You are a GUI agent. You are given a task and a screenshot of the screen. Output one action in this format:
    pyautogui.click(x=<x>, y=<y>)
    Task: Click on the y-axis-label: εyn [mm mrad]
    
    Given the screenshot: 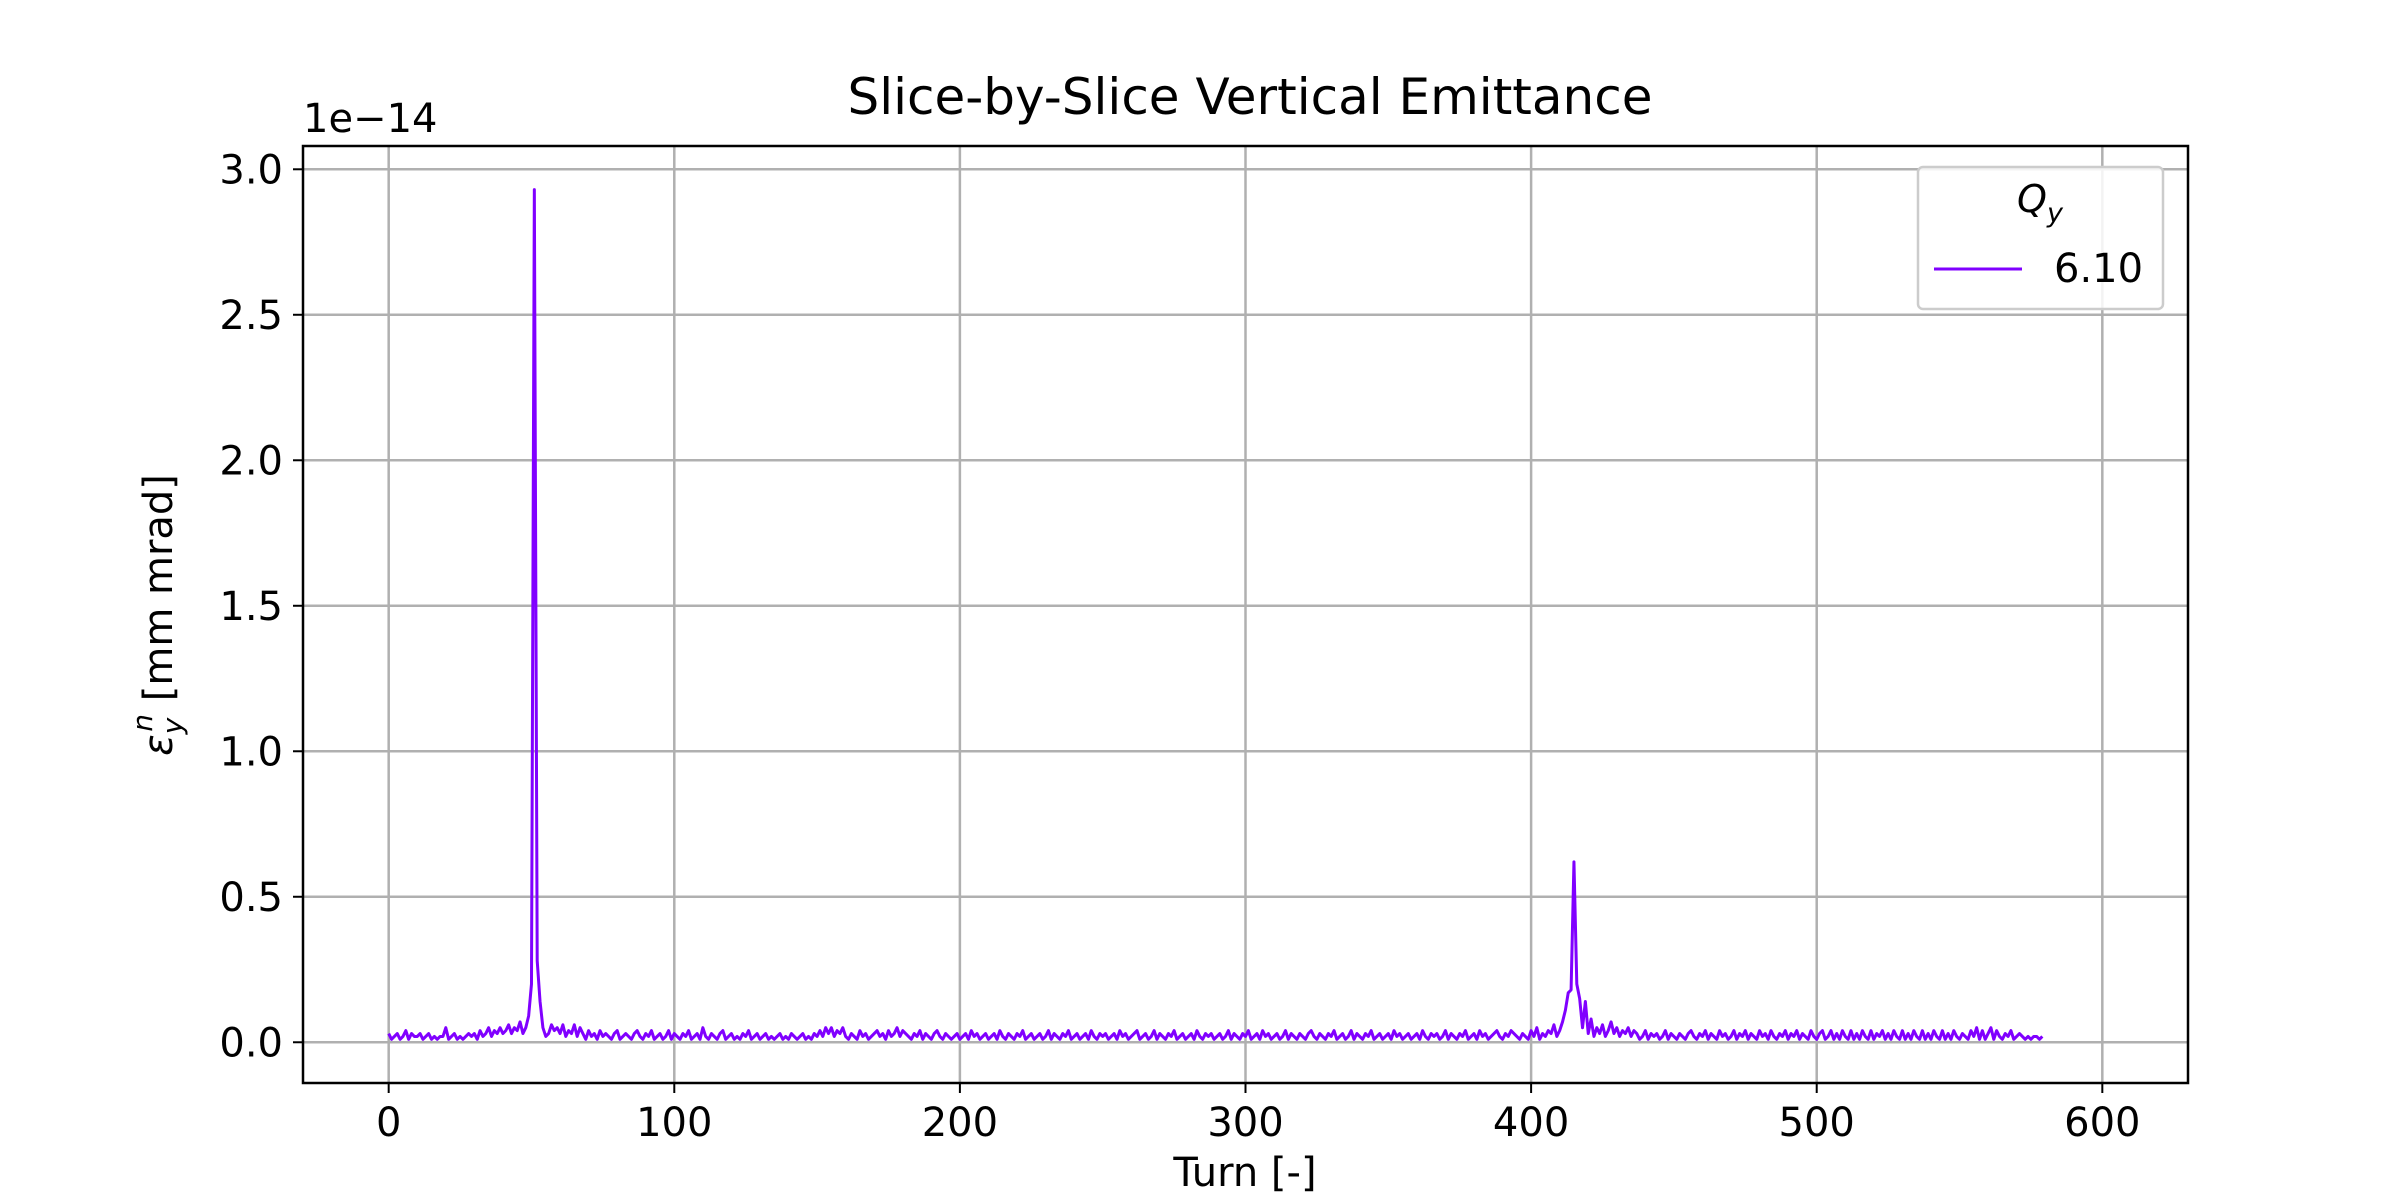 What is the action you would take?
    pyautogui.click(x=157, y=615)
    